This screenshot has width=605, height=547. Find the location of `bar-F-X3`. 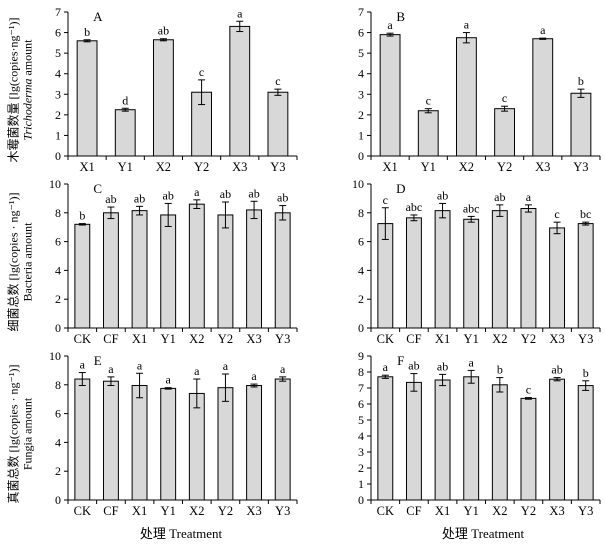

bar-F-X3 is located at coordinates (557, 439).